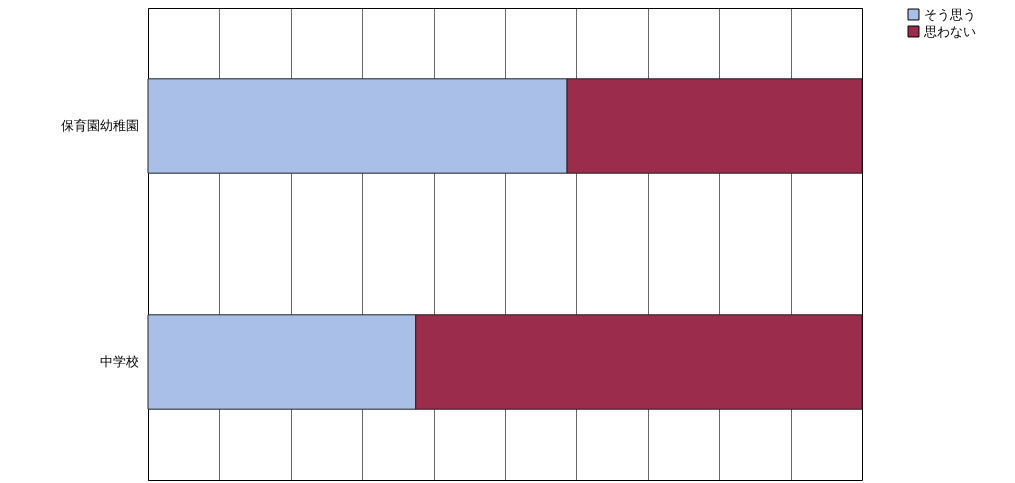 The image size is (1015, 483). What do you see at coordinates (950, 14) in the screenshot?
I see `legend-label: そう思う` at bounding box center [950, 14].